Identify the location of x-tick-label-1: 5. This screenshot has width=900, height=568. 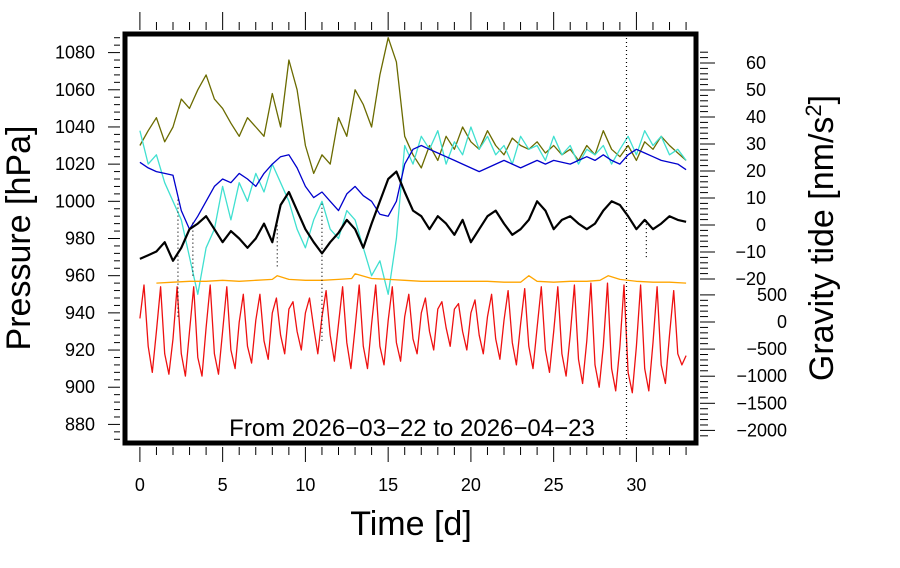
(223, 485).